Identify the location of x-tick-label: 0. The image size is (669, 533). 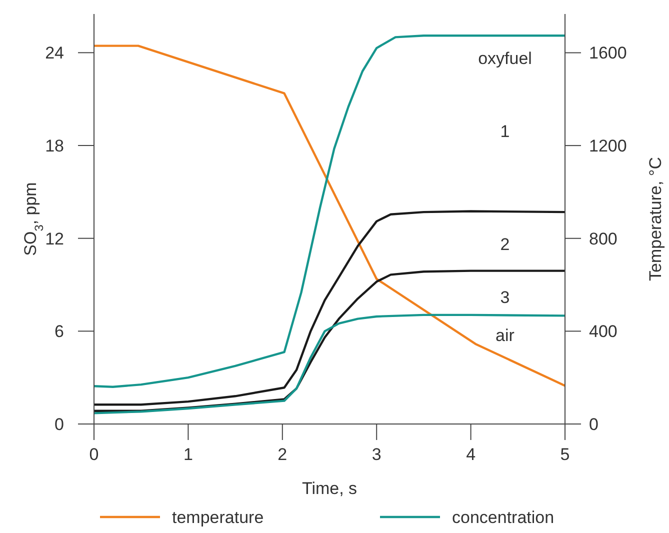
(94, 454).